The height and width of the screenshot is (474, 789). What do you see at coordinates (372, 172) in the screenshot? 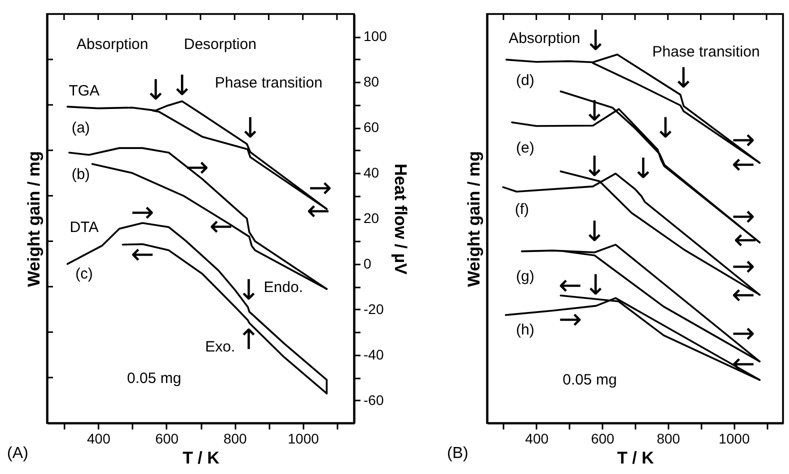
I see `y-tick-label: 40` at bounding box center [372, 172].